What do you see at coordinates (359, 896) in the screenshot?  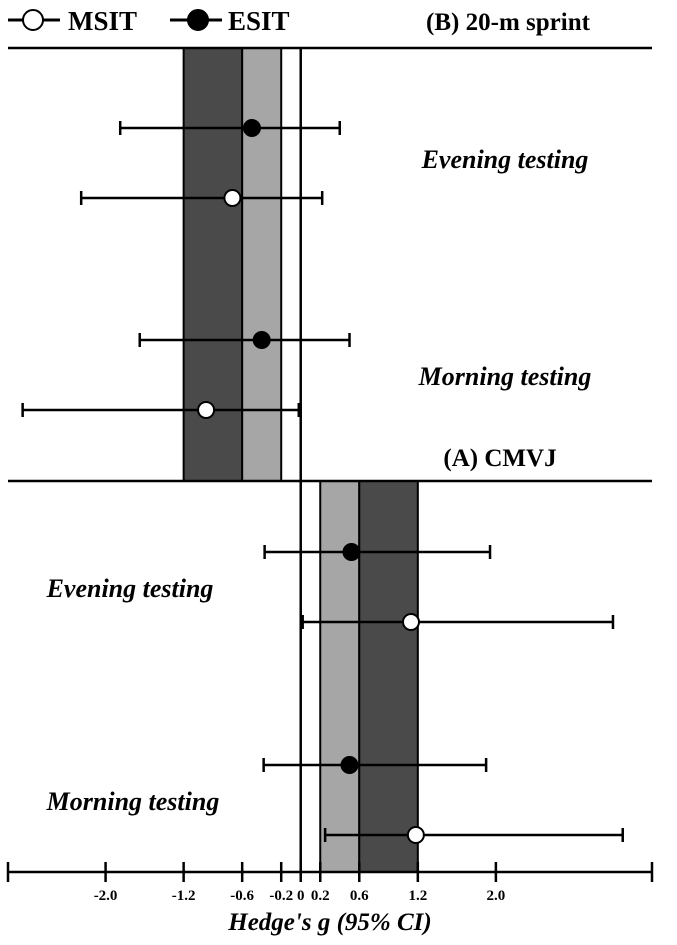 I see `x-tick-label: 0.6` at bounding box center [359, 896].